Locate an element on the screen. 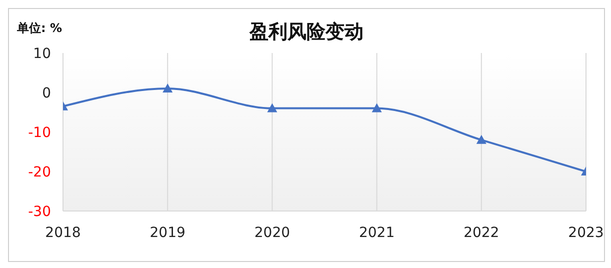 Image resolution: width=611 pixels, height=268 pixels. x-tick-label: 2020 is located at coordinates (272, 232).